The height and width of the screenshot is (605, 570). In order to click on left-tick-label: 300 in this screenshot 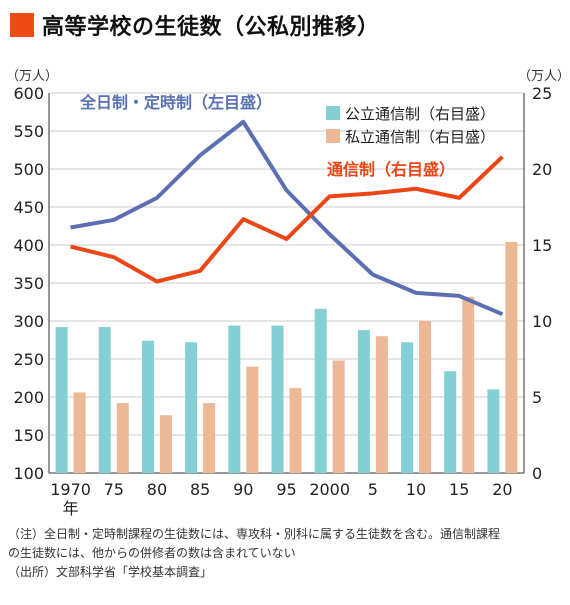, I will do `click(28, 321)`.